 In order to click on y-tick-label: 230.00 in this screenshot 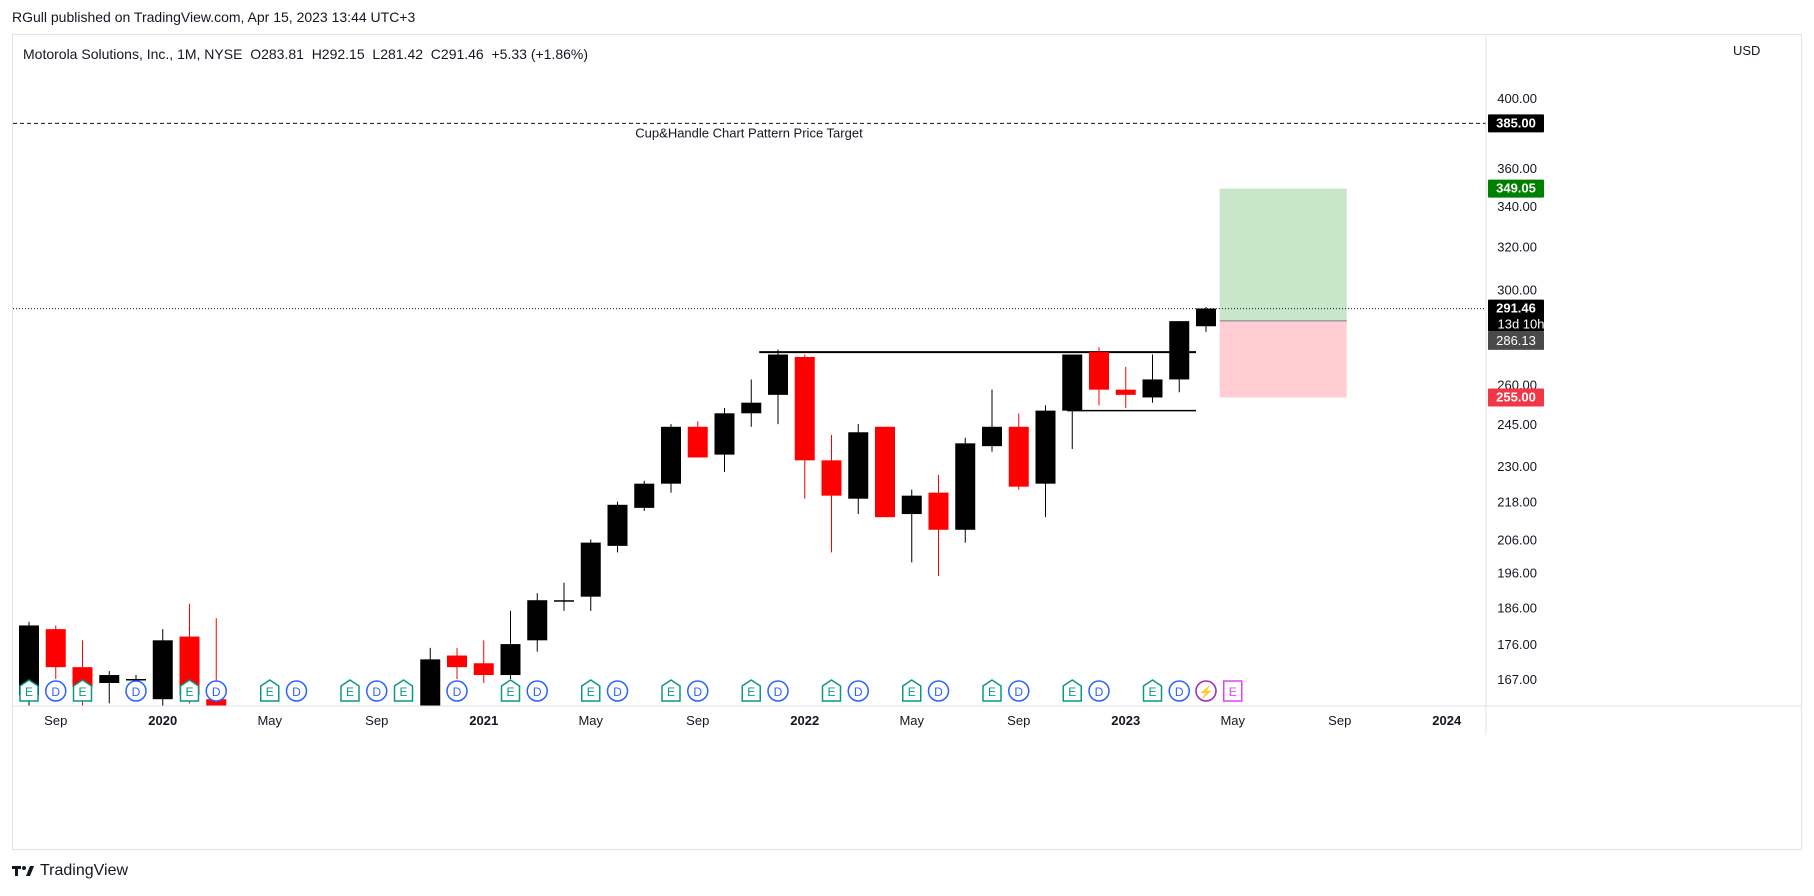, I will do `click(1517, 466)`.